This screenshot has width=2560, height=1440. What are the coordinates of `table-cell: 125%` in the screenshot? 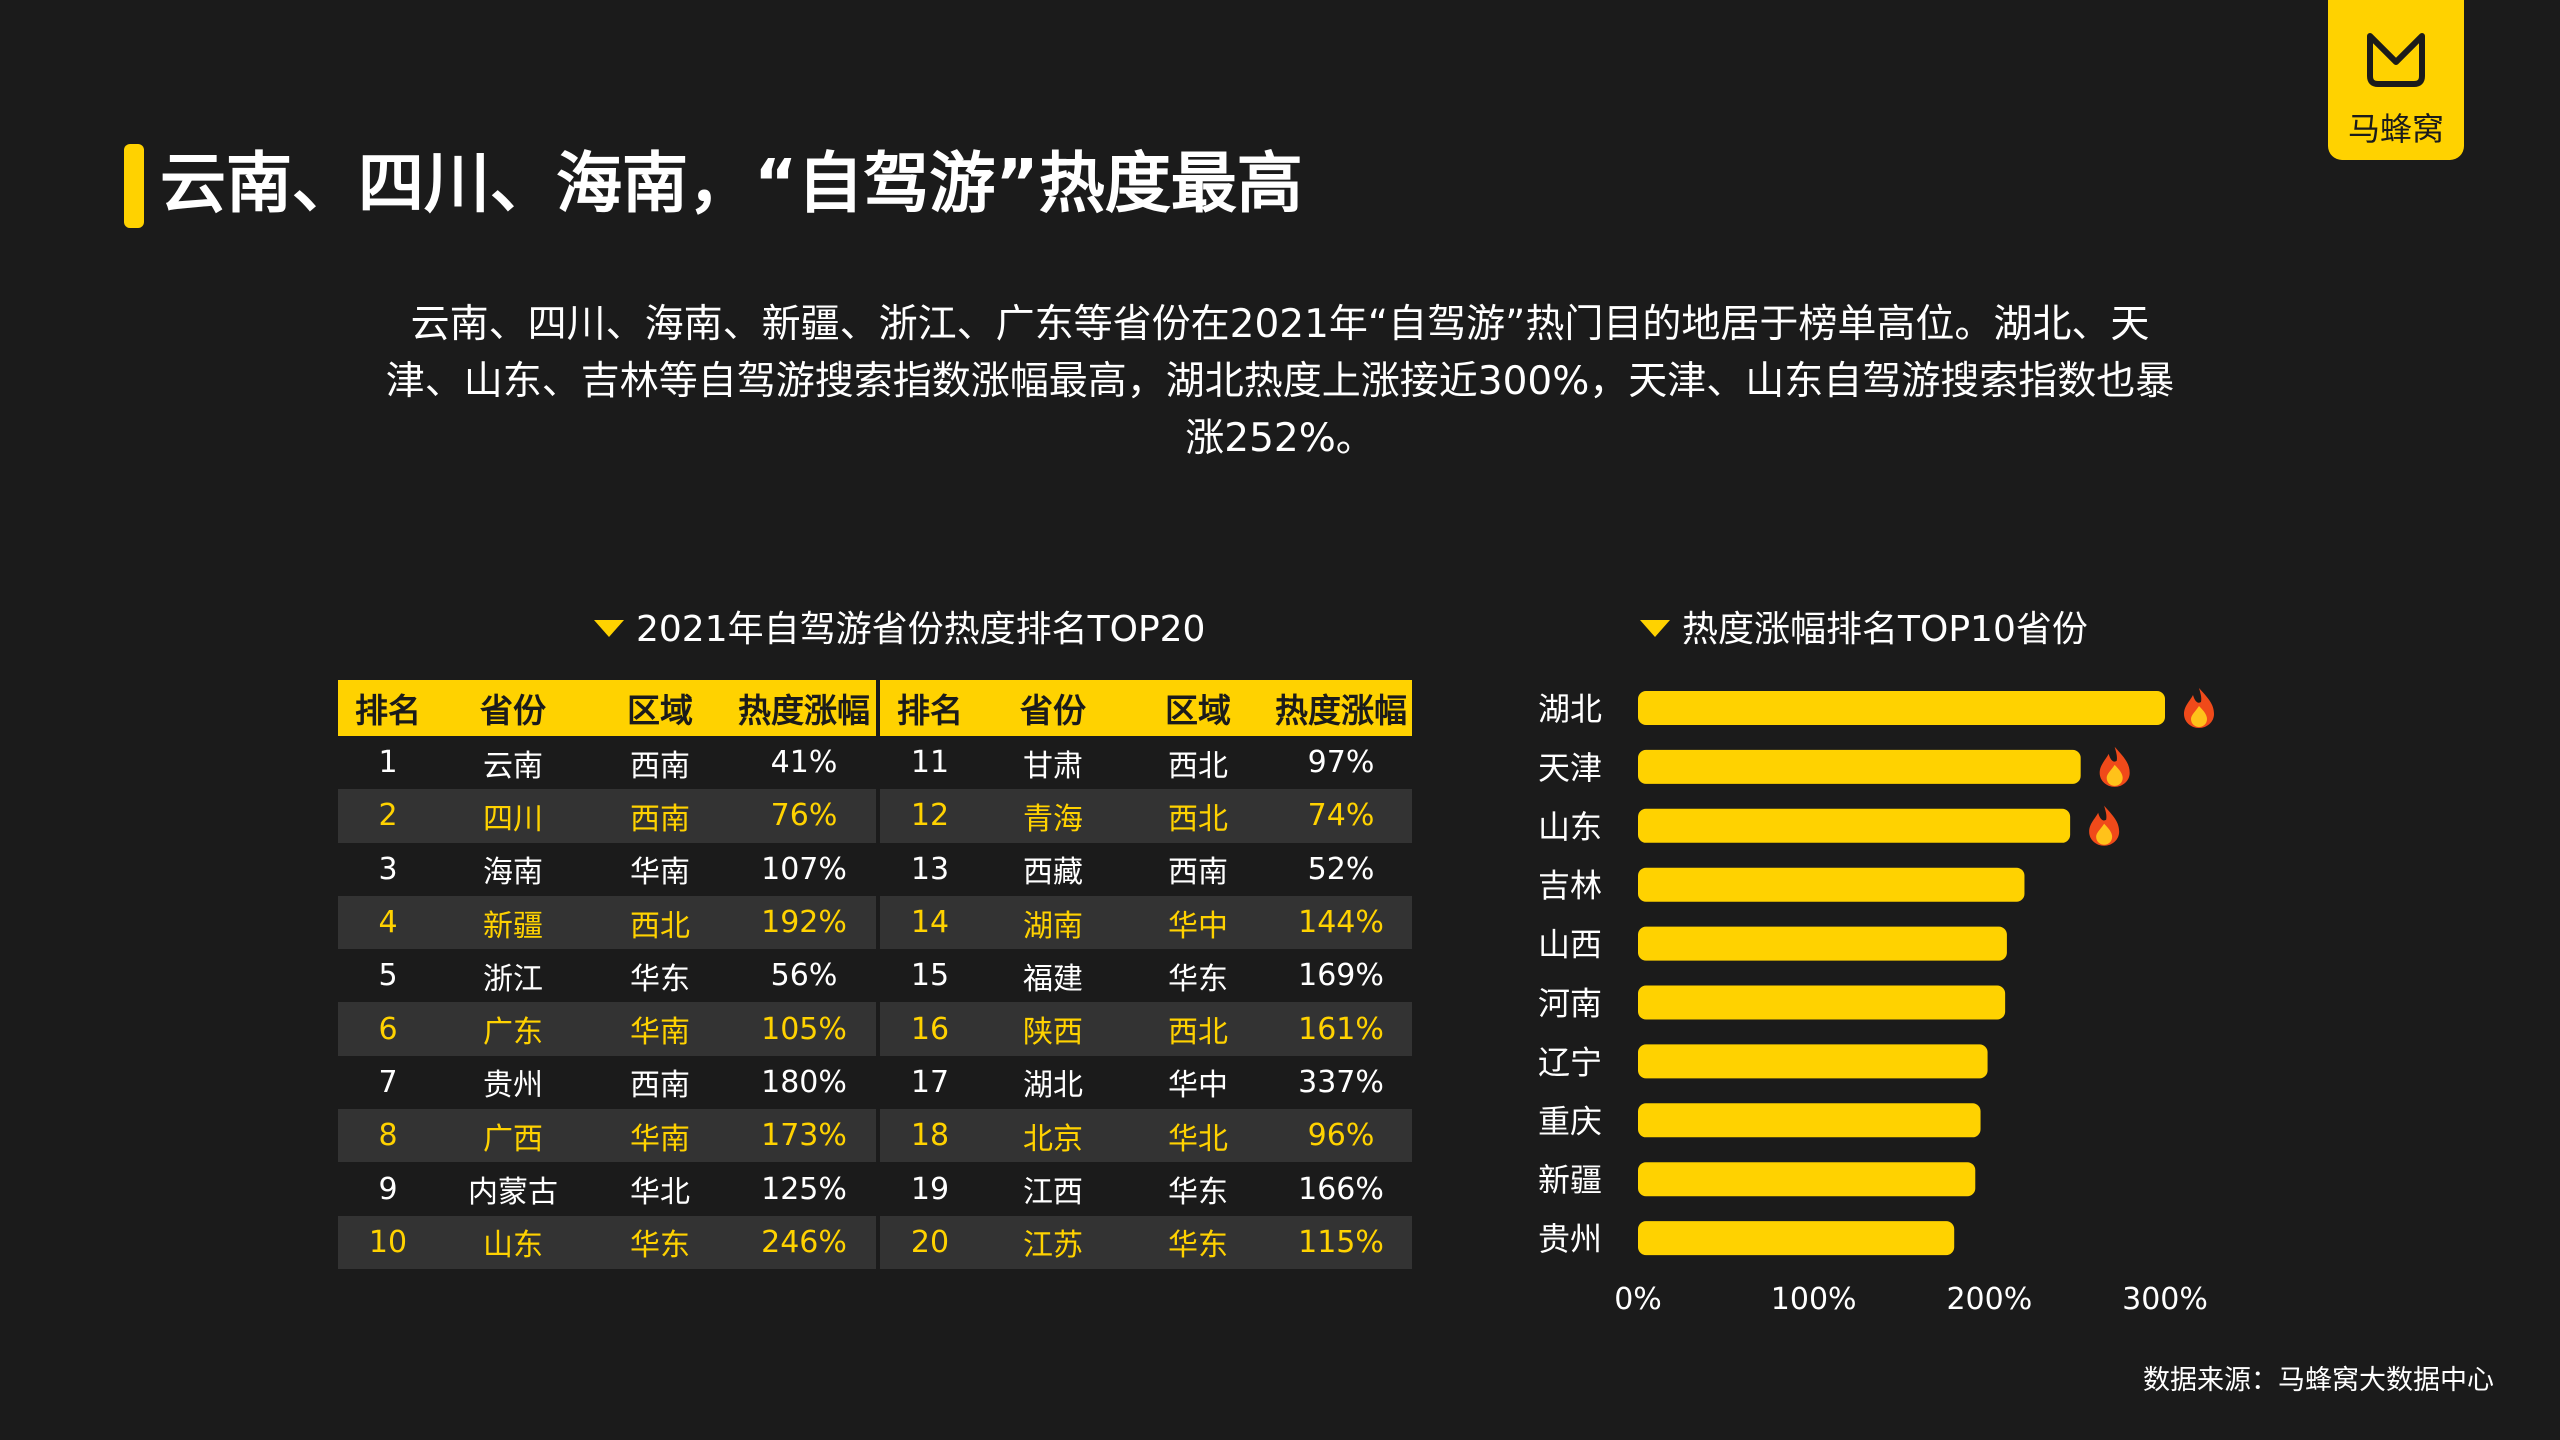 It's located at (804, 1189).